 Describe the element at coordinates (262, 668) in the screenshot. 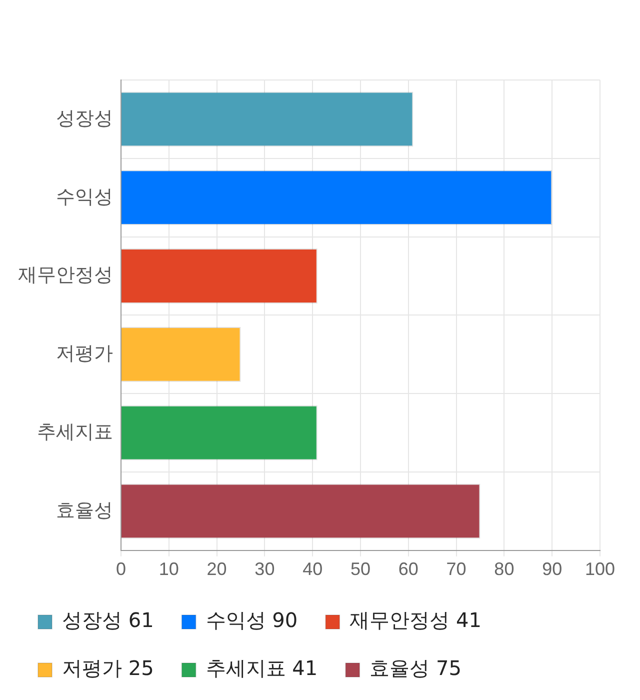

I see `legend-label: 추세지표 41` at that location.